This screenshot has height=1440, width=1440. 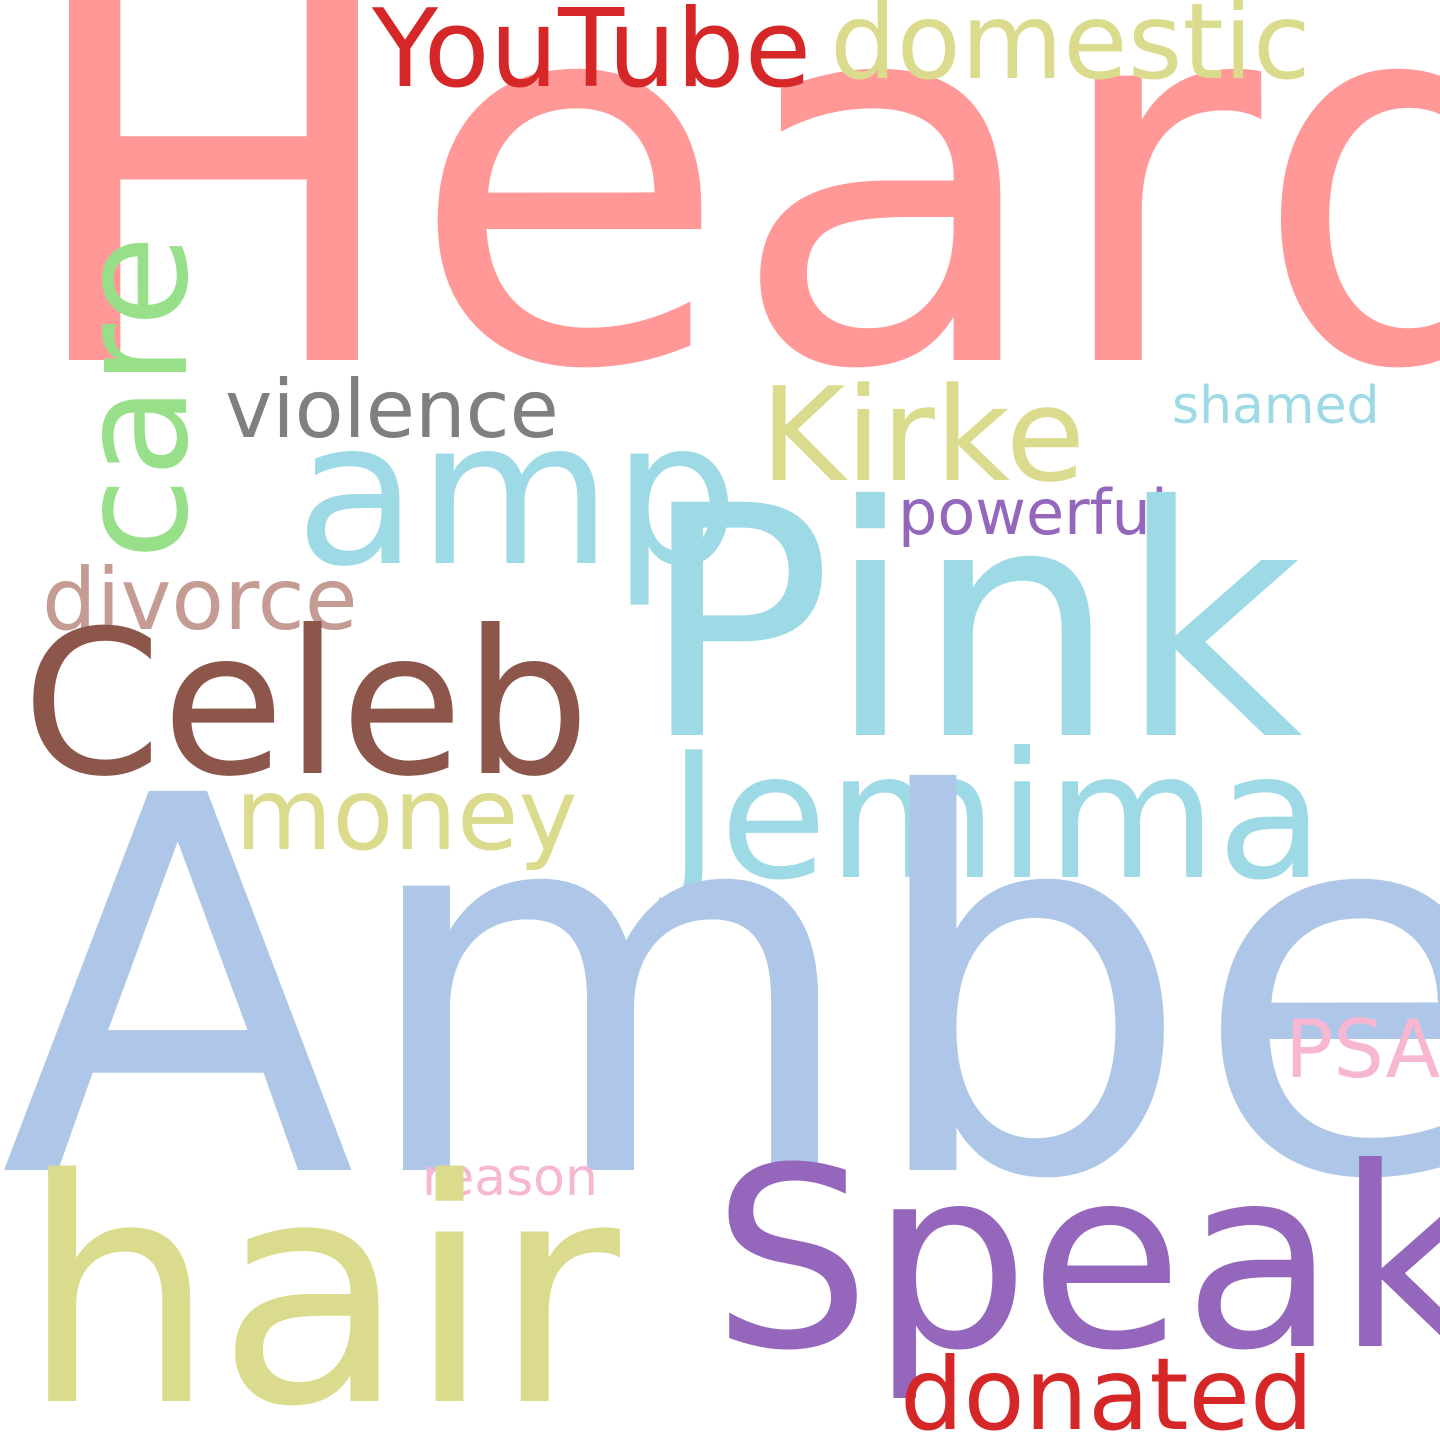 What do you see at coordinates (923, 435) in the screenshot?
I see `word-kirke: Kirke` at bounding box center [923, 435].